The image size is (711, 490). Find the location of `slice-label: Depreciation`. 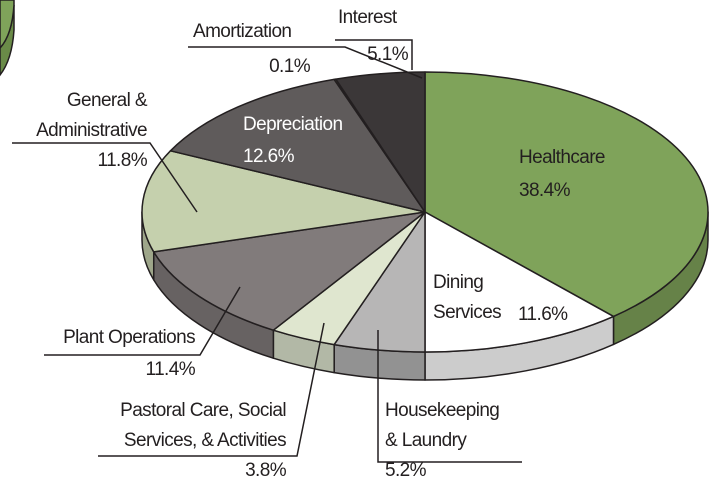

slice-label: Depreciation is located at coordinates (293, 124).